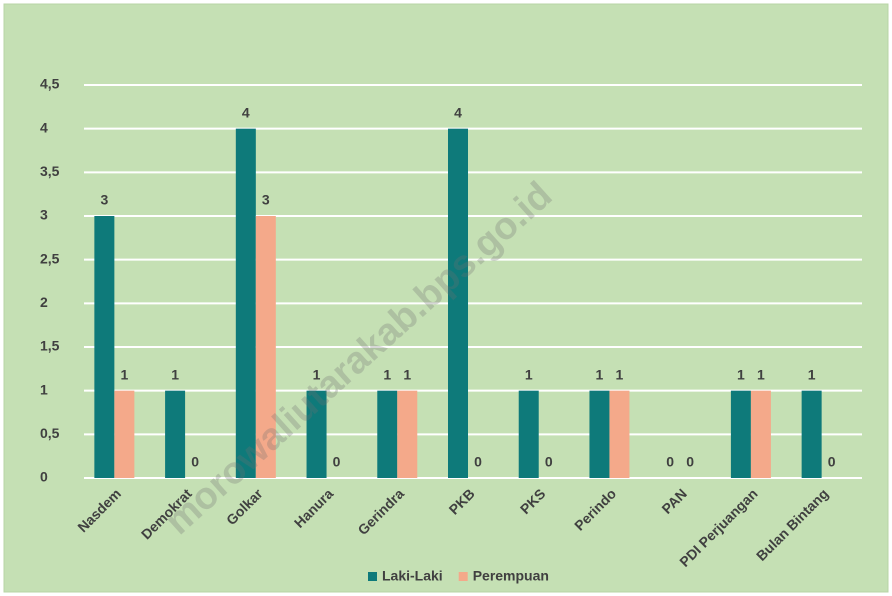 The image size is (892, 596). I want to click on legend-label: Perempuan, so click(511, 576).